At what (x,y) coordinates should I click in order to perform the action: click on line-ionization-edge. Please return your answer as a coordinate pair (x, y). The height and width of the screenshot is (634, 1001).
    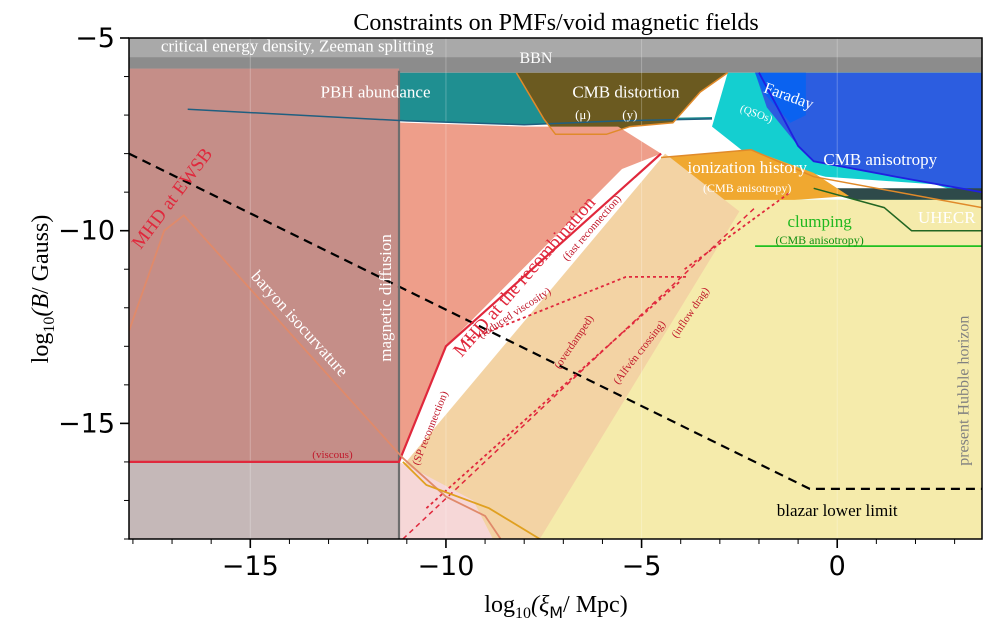
    Looking at the image, I should click on (821, 179).